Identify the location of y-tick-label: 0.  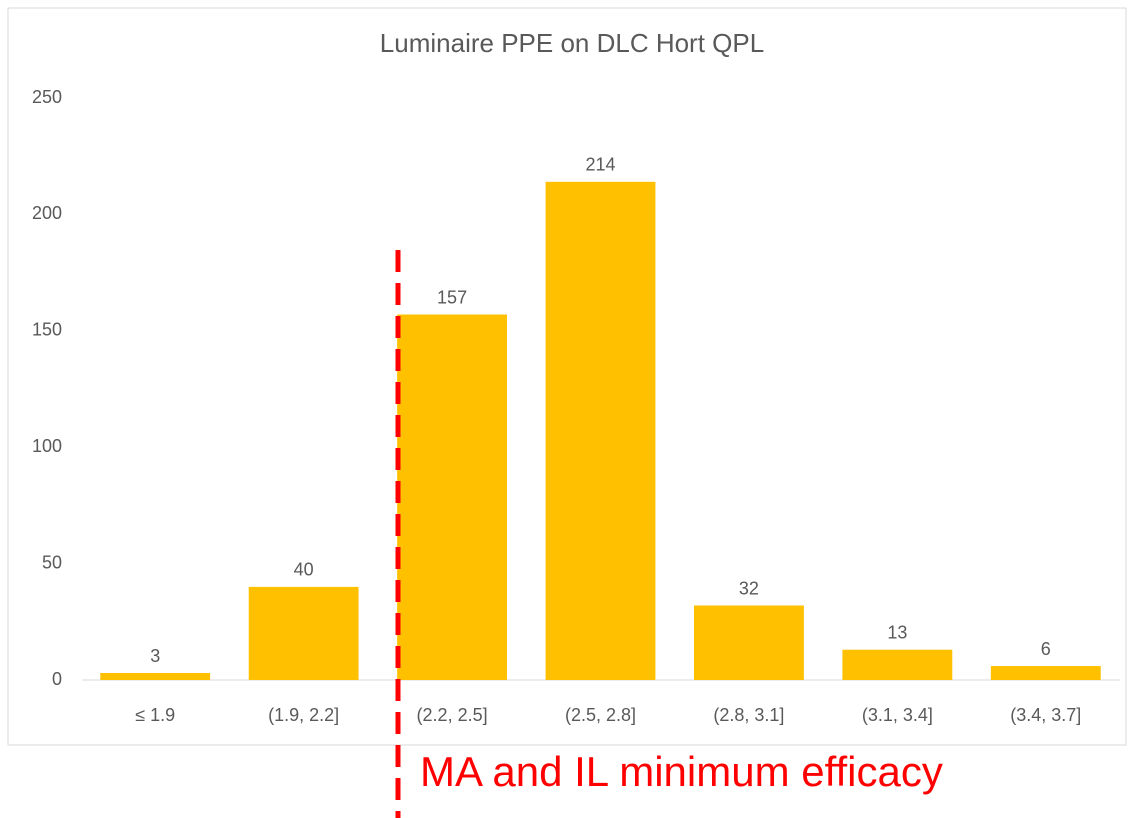
(57, 679).